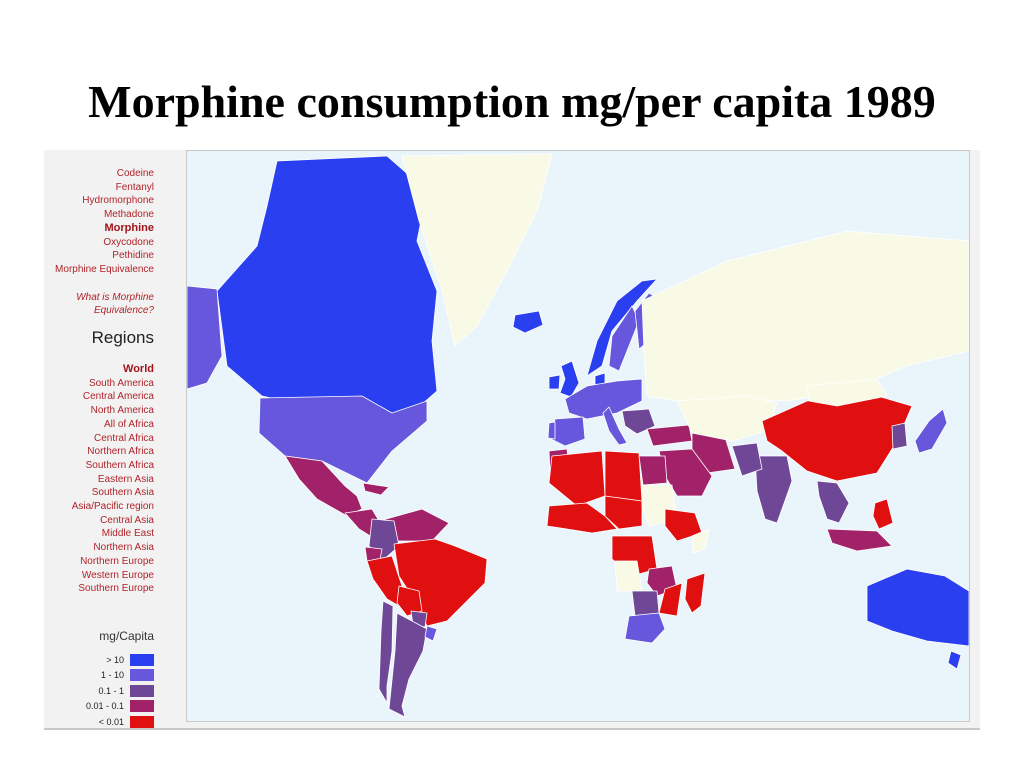  I want to click on country-ethiopia, so click(683, 525).